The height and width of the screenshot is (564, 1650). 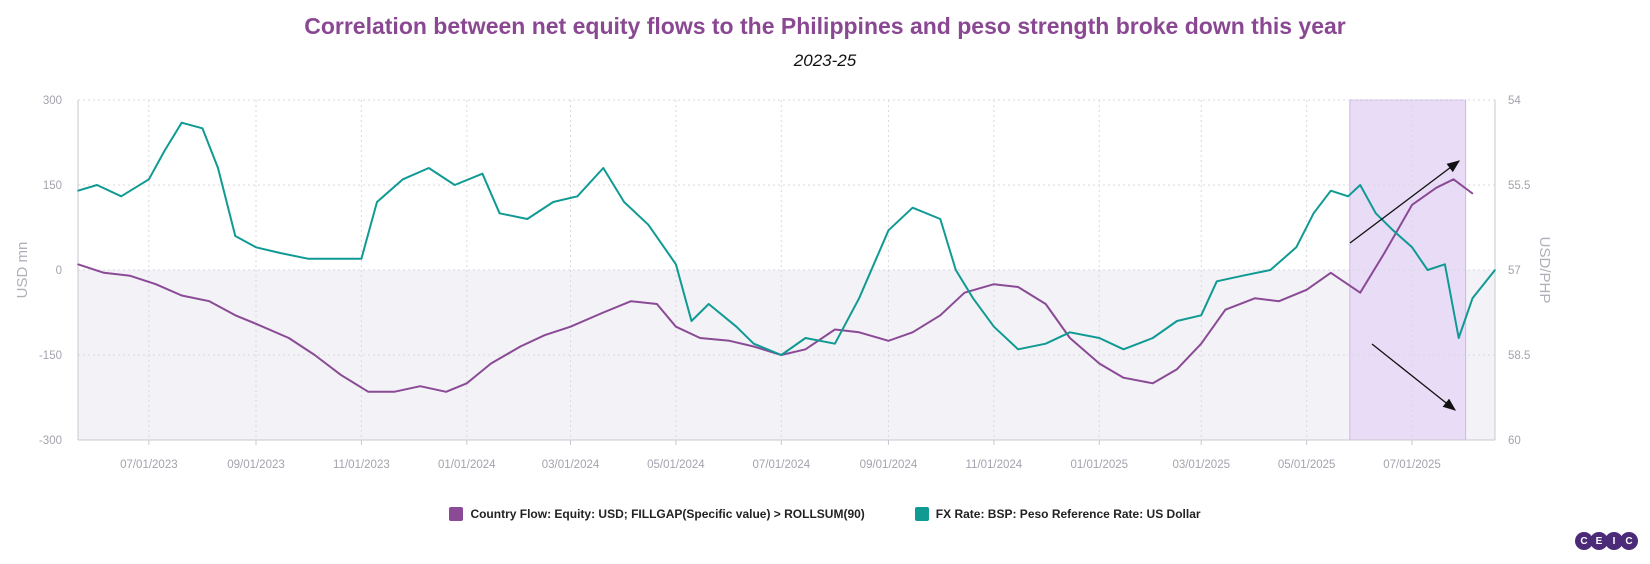 I want to click on logo-letter: I, so click(x=1614, y=541).